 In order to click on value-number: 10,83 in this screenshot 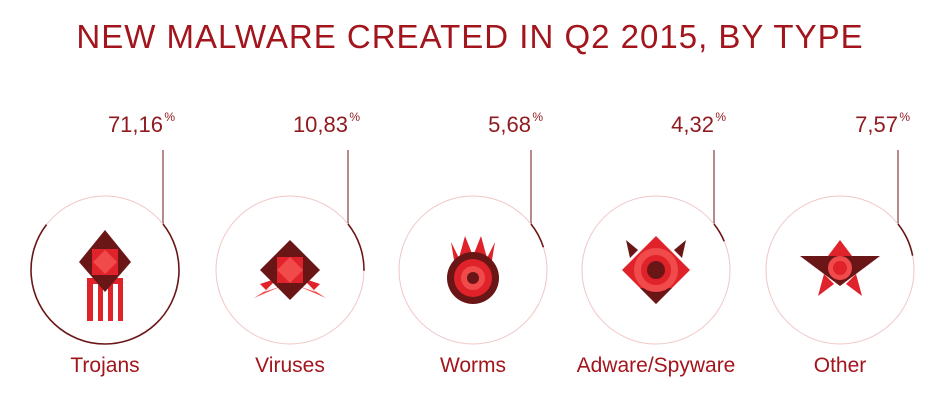, I will do `click(320, 124)`.